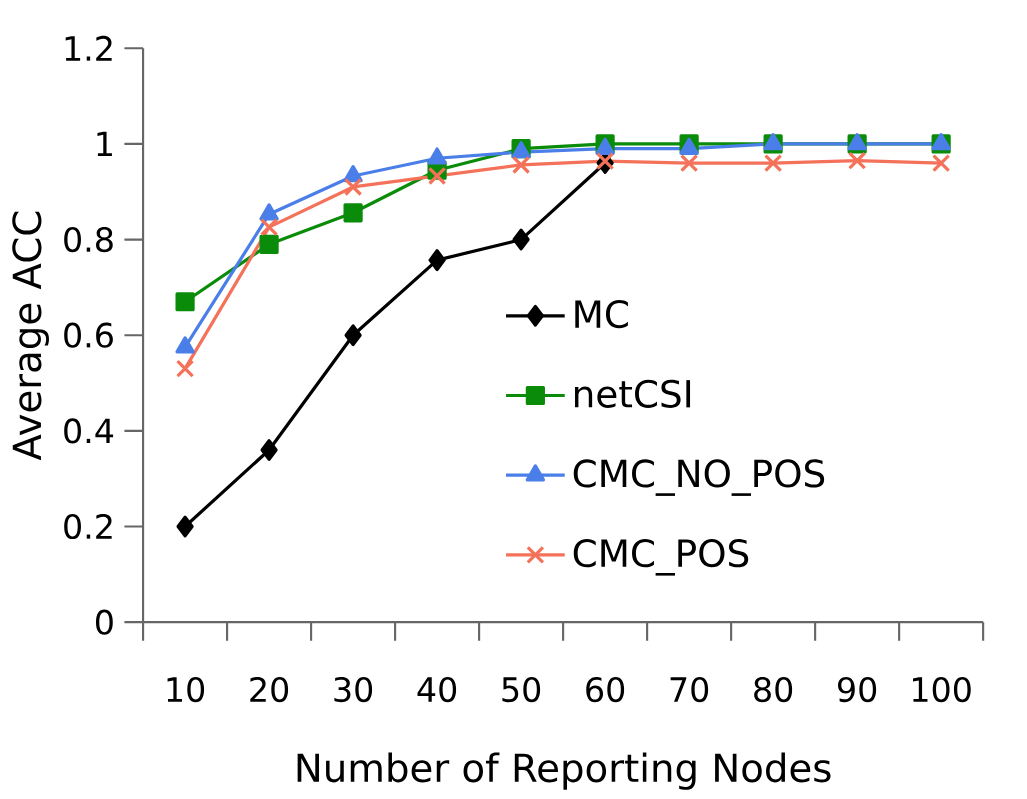  I want to click on legend-label: MC, so click(601, 314).